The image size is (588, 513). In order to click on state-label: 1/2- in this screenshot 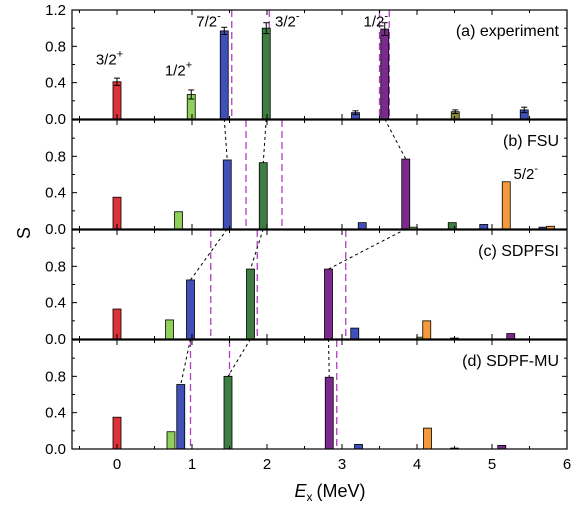, I will do `click(375, 20)`.